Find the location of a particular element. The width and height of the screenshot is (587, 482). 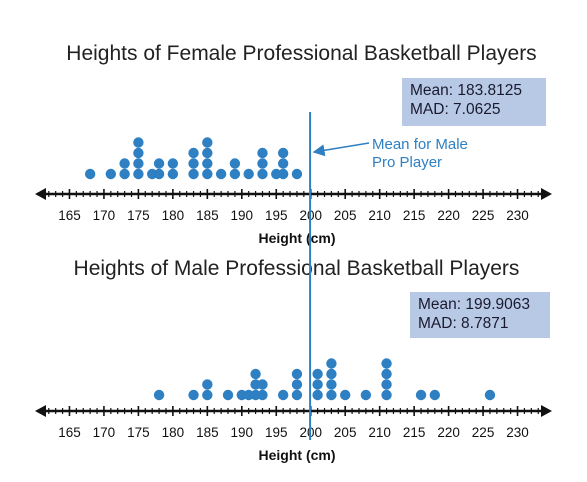

female-stats-box: Mean: 183.8125 MAD: 7.0625 is located at coordinates (474, 102).